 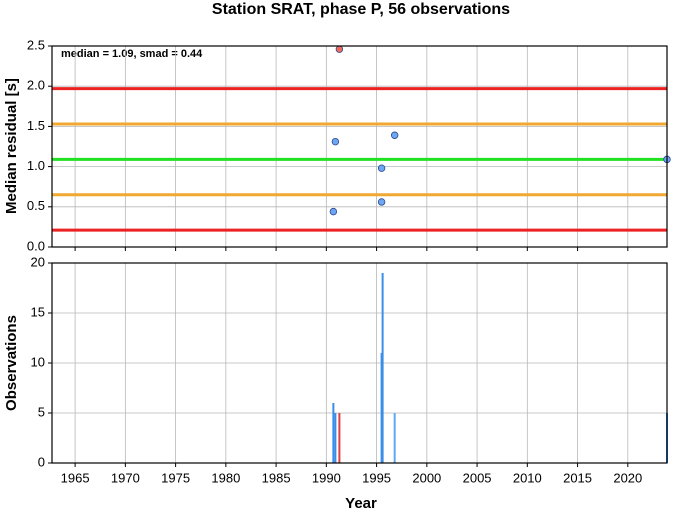 What do you see at coordinates (11, 363) in the screenshot?
I see `y-axis-label: Observations` at bounding box center [11, 363].